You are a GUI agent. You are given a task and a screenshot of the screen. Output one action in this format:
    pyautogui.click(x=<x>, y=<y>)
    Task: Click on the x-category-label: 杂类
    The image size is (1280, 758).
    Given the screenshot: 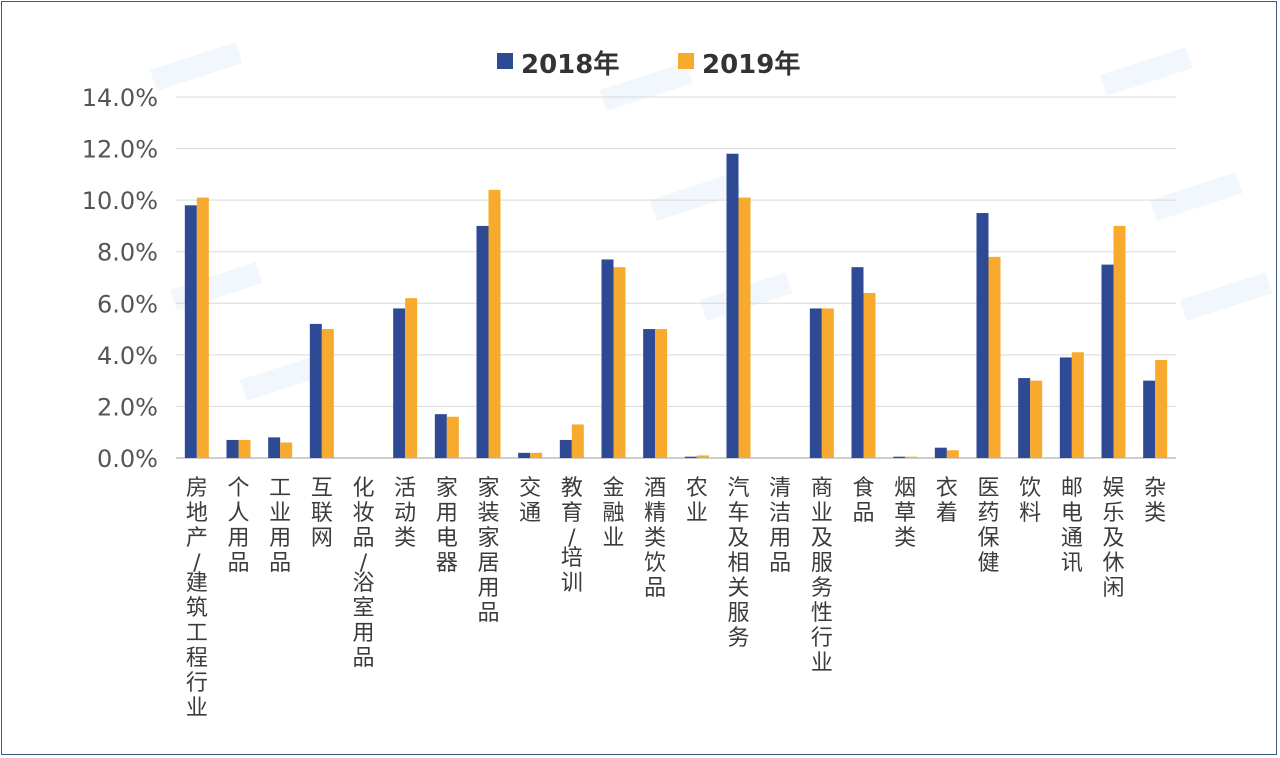 What is the action you would take?
    pyautogui.click(x=1155, y=501)
    